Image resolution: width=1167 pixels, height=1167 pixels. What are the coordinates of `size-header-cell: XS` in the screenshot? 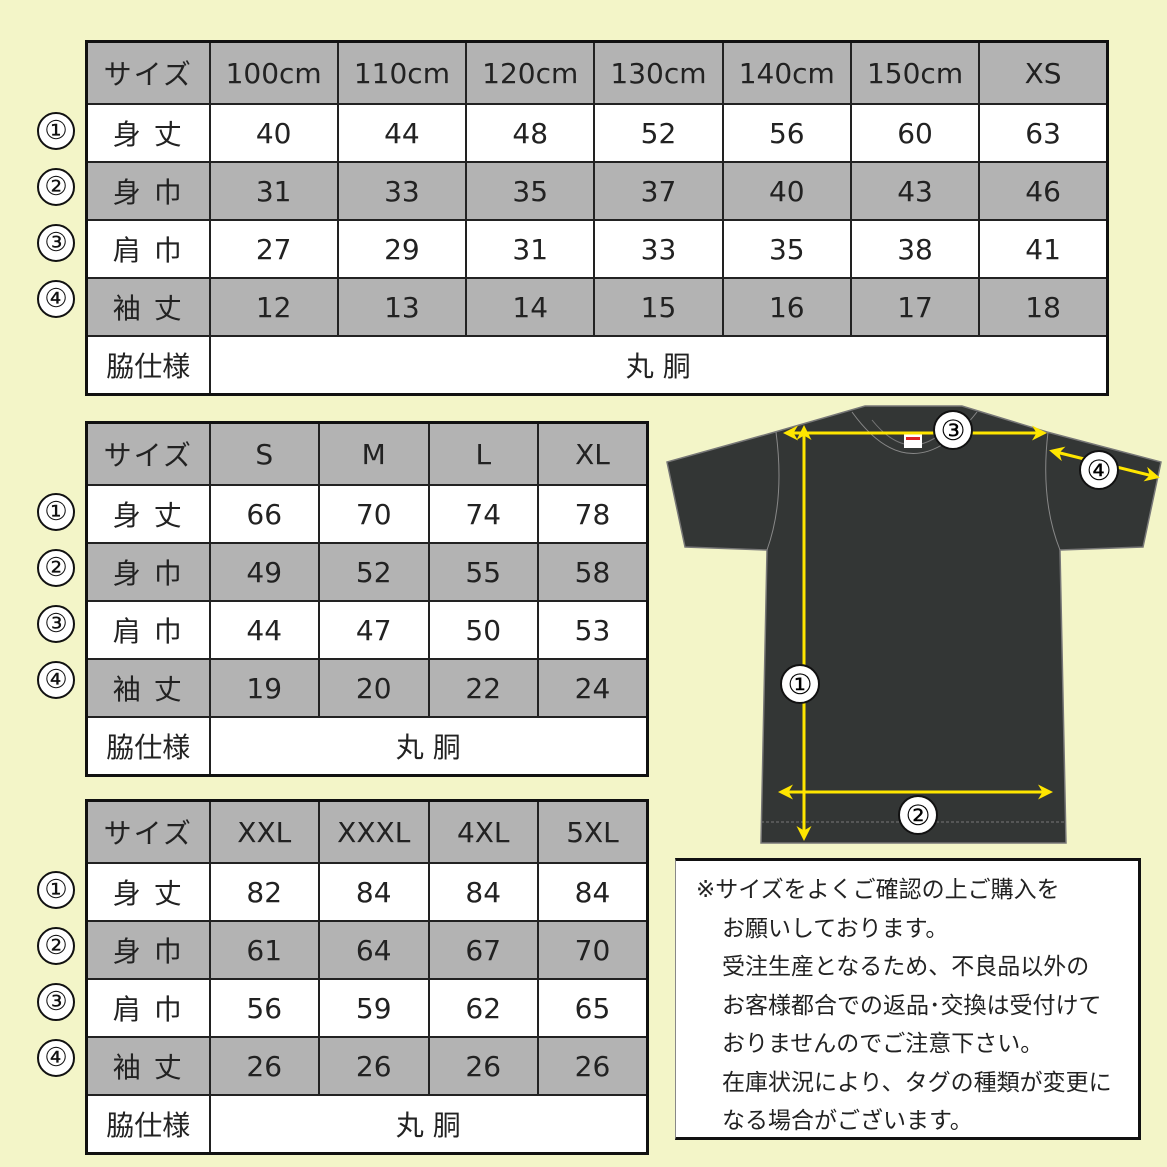 It's located at (1043, 72).